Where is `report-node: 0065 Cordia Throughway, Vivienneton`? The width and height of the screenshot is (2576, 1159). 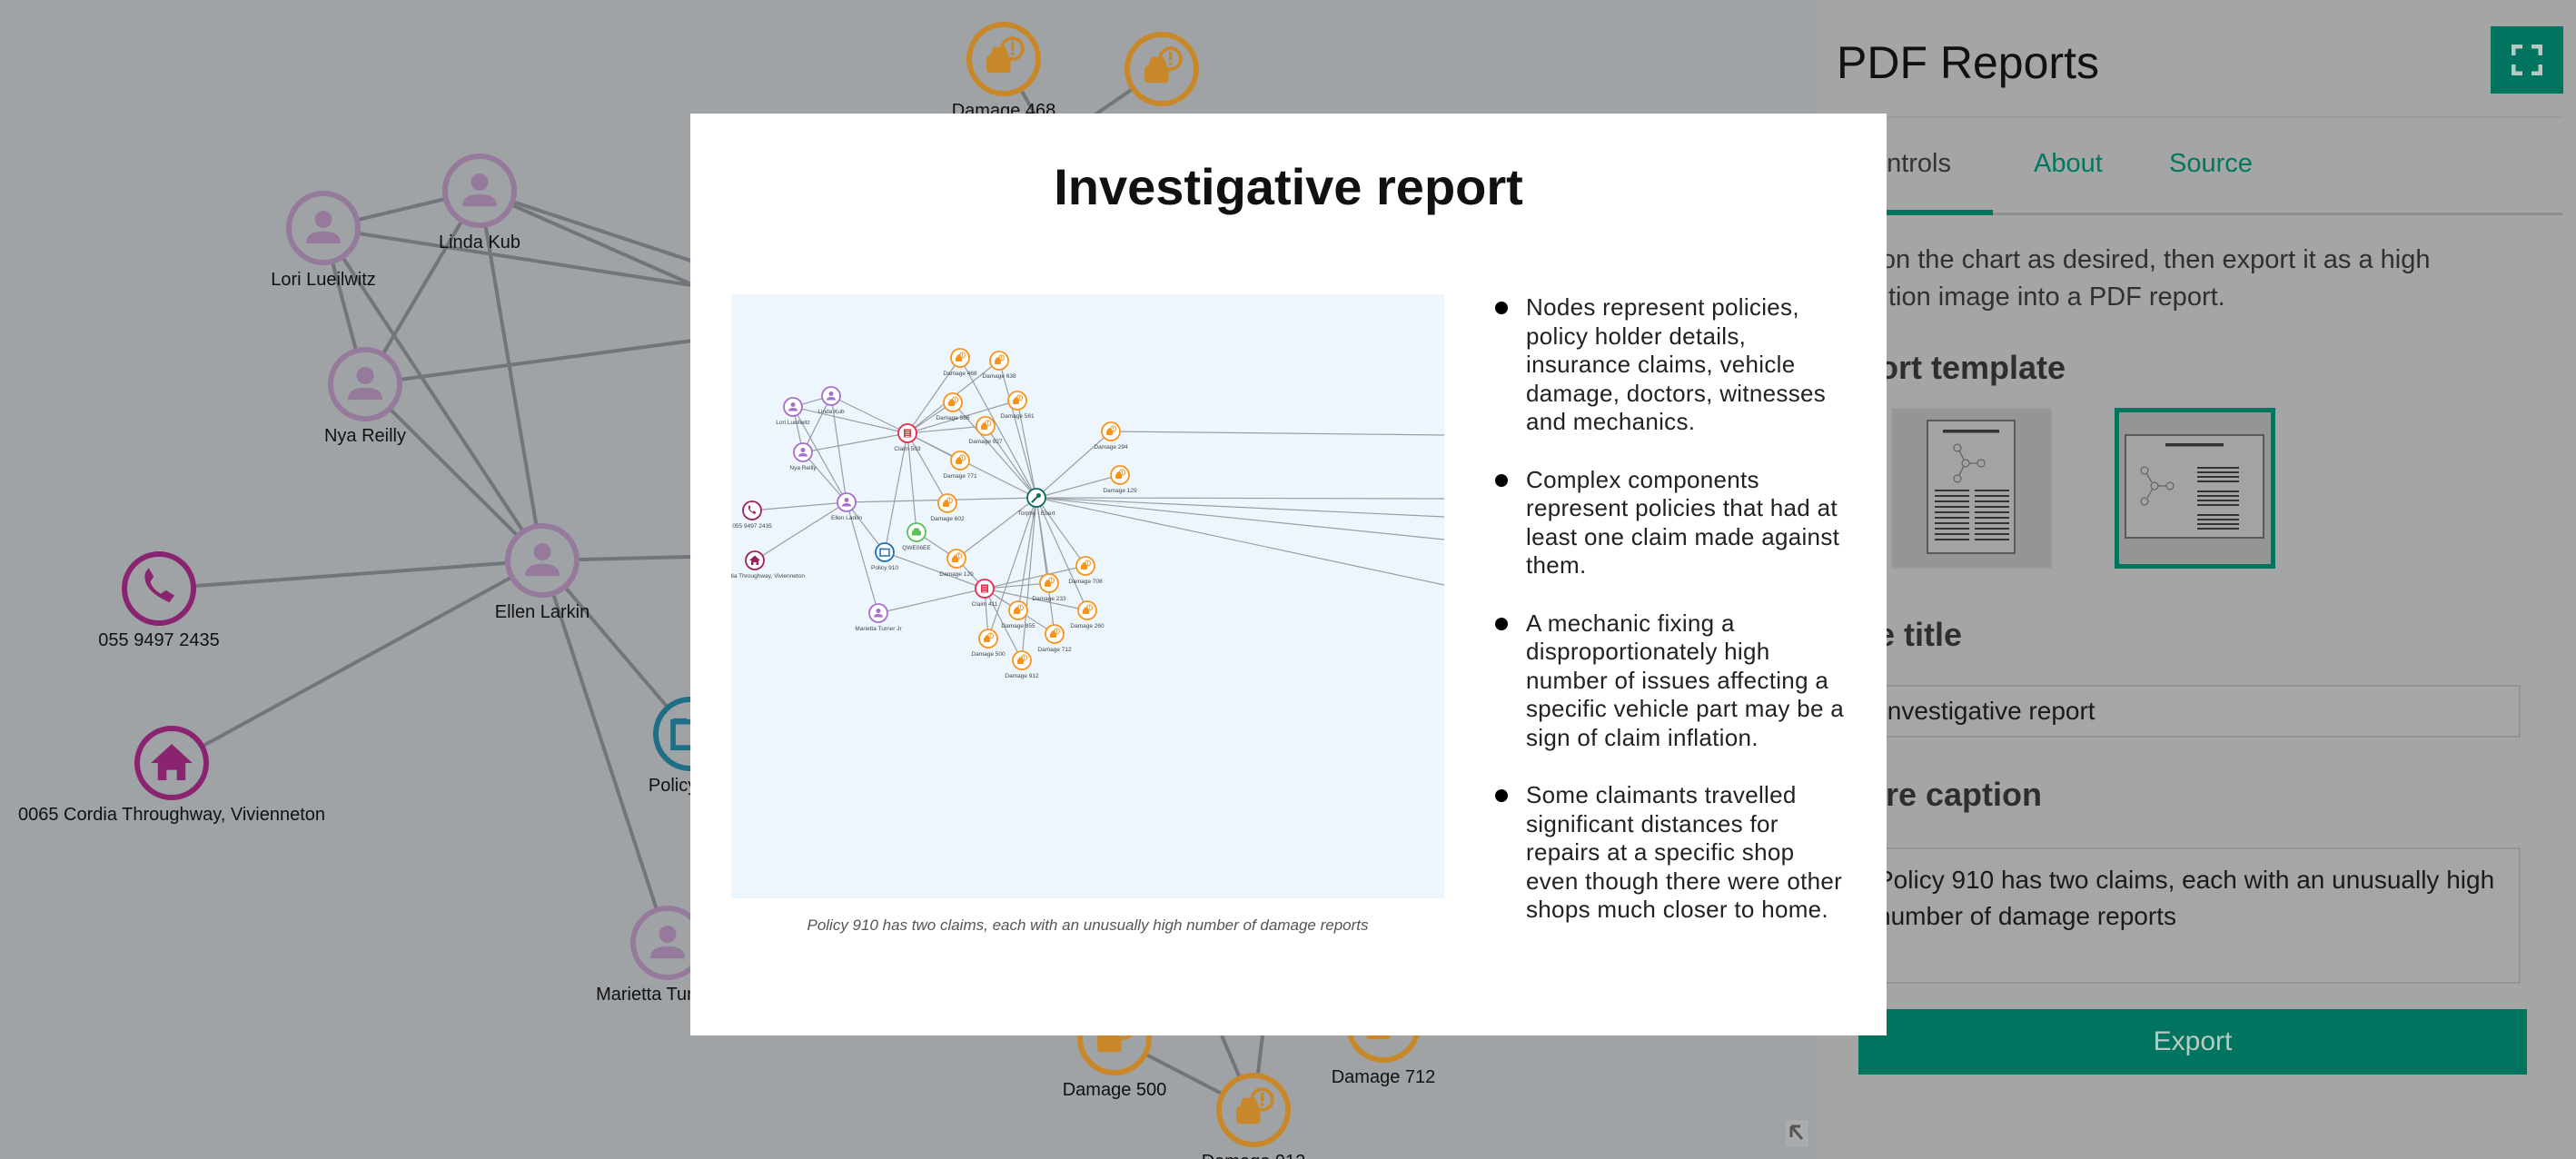
report-node: 0065 Cordia Throughway, Vivienneton is located at coordinates (768, 565).